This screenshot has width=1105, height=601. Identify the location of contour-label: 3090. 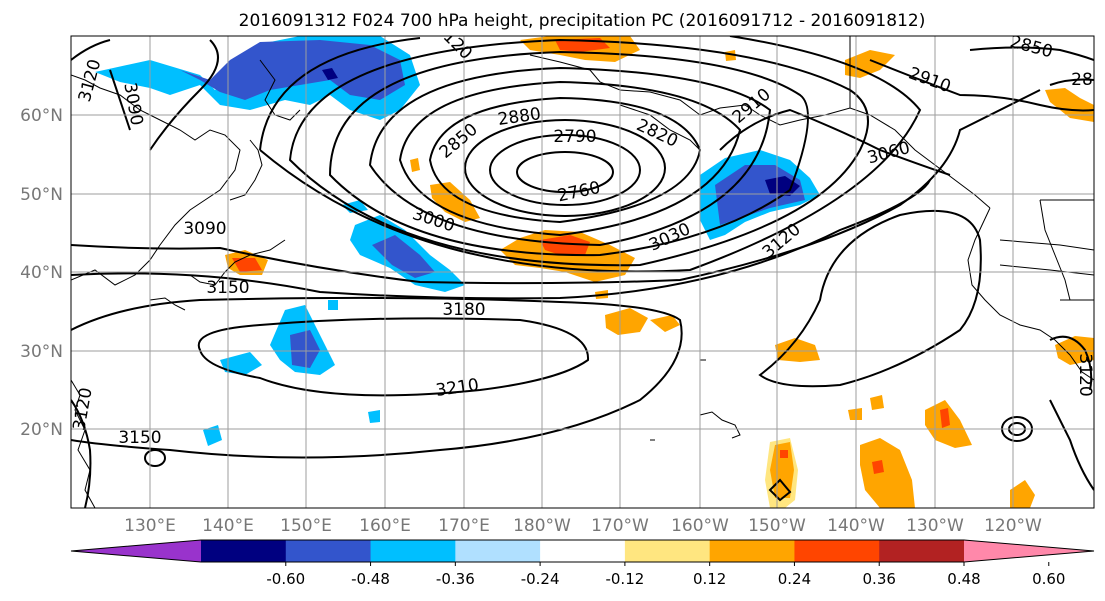
(204, 229).